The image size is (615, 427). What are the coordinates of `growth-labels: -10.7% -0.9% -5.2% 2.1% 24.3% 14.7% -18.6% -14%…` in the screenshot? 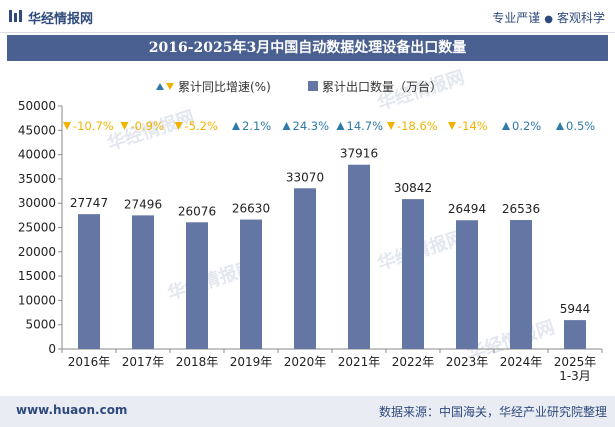 It's located at (329, 126).